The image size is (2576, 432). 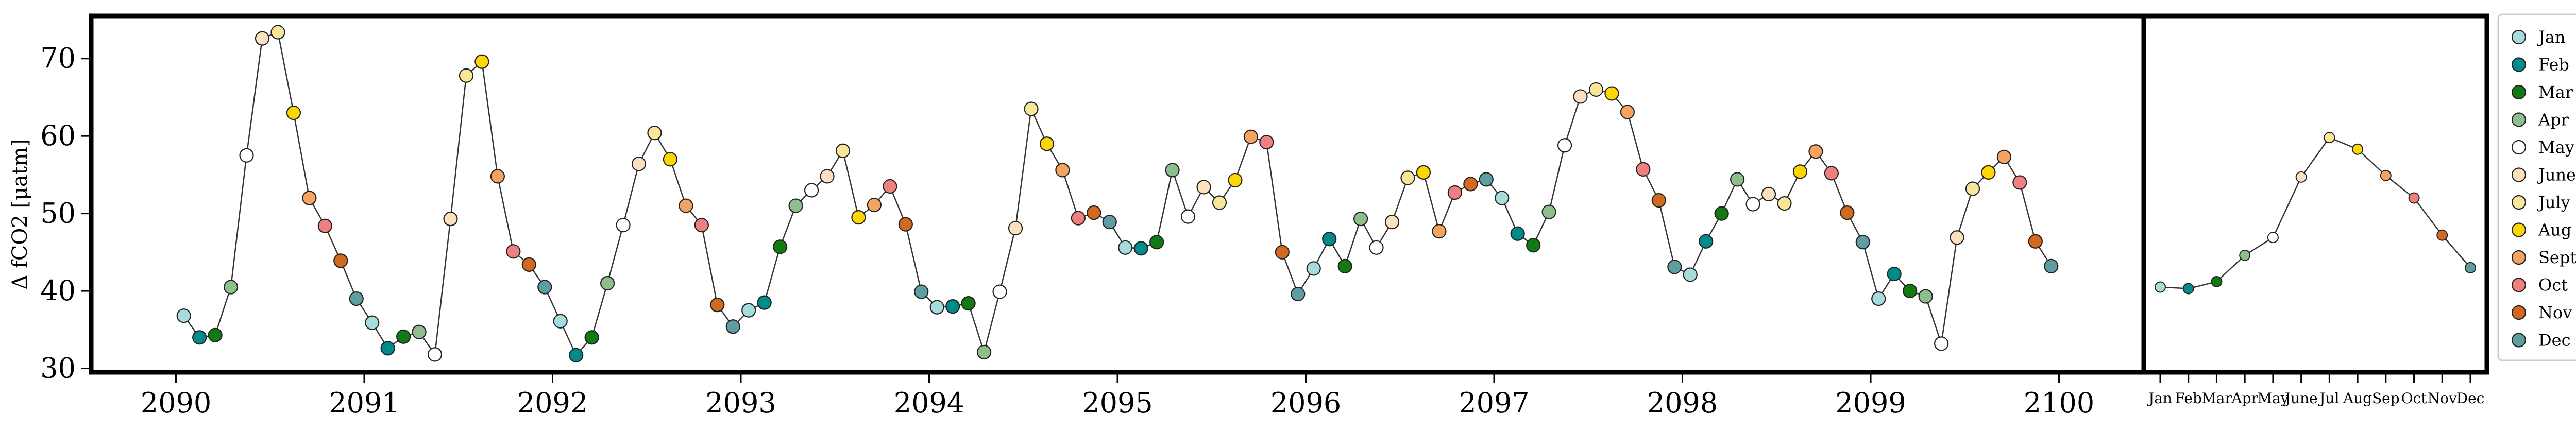 I want to click on legend-marker-oct, so click(x=2519, y=285).